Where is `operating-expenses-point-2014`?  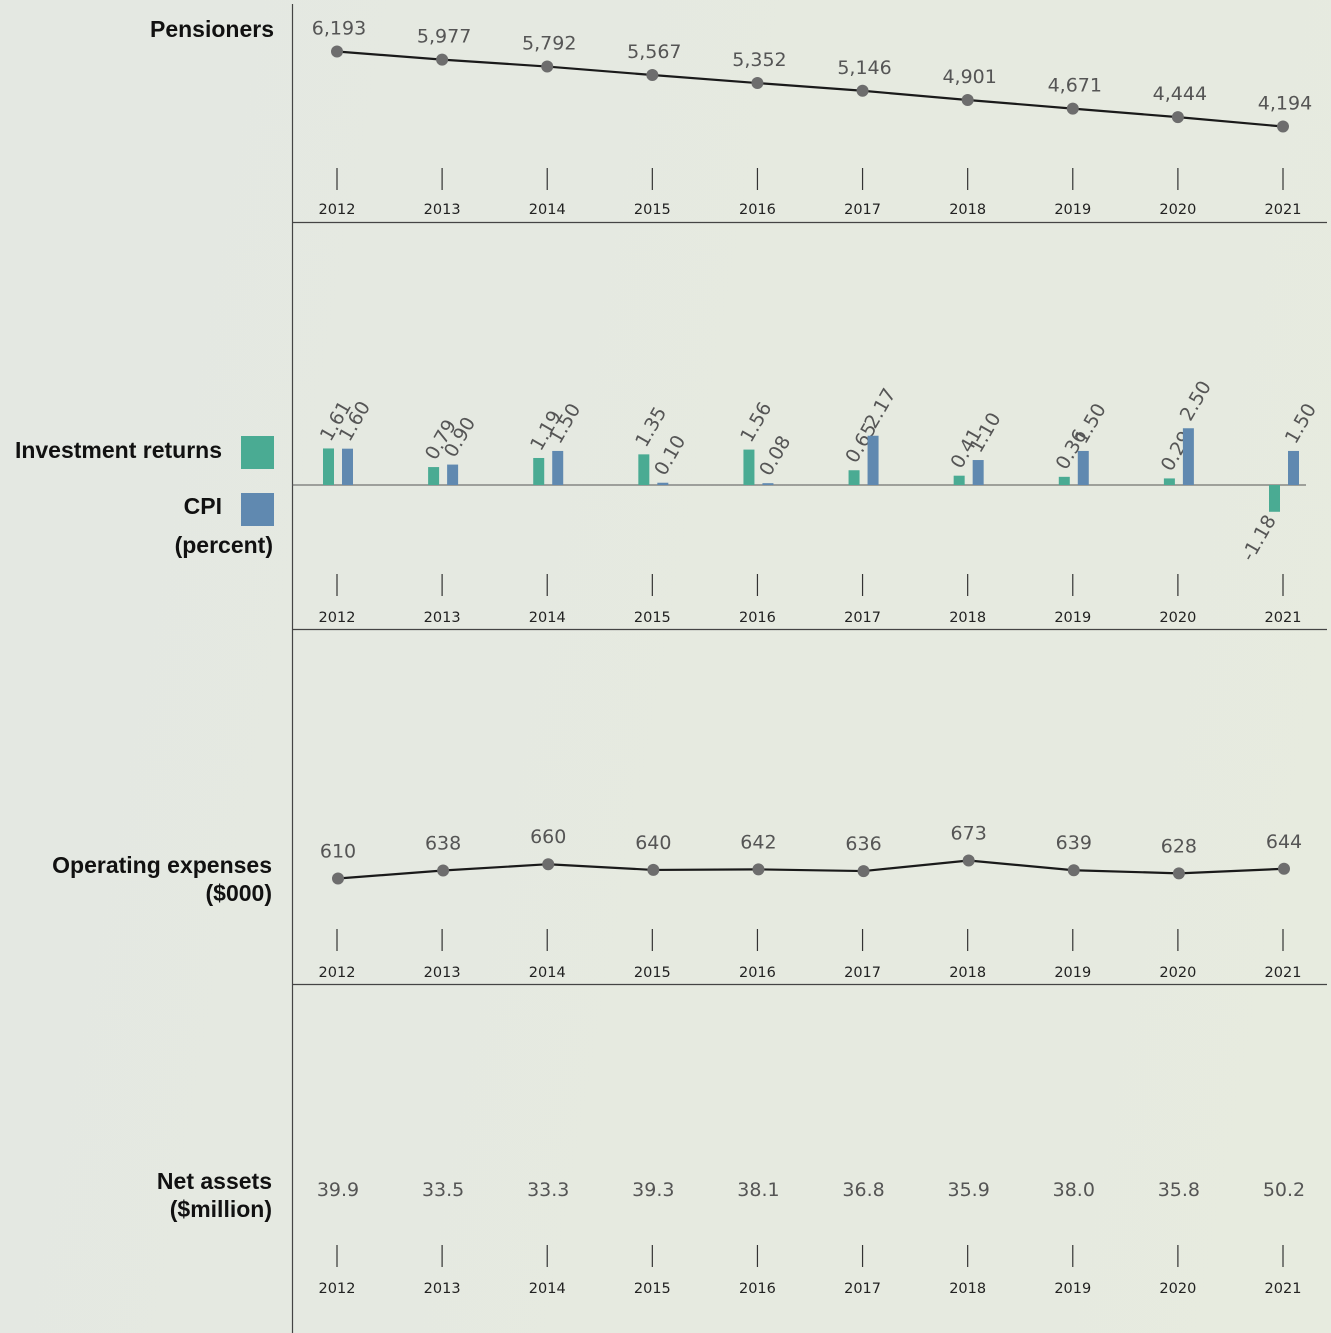 operating-expenses-point-2014 is located at coordinates (548, 864).